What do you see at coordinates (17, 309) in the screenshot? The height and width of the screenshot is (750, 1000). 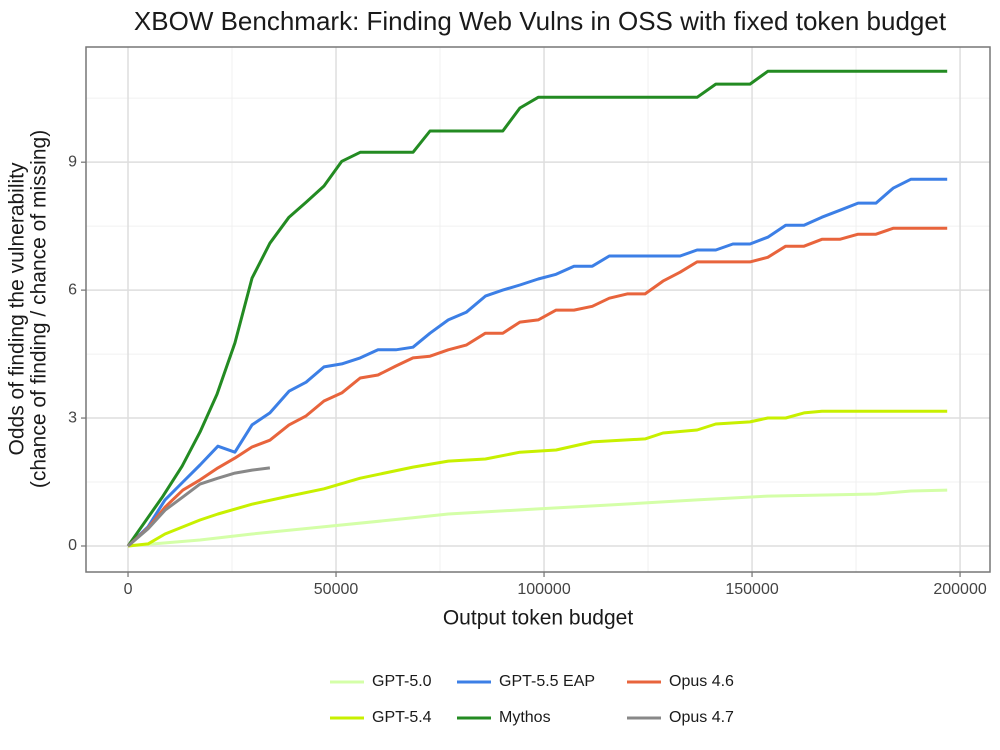 I see `y-axis-label-line: Odds of finding the vulnerability` at bounding box center [17, 309].